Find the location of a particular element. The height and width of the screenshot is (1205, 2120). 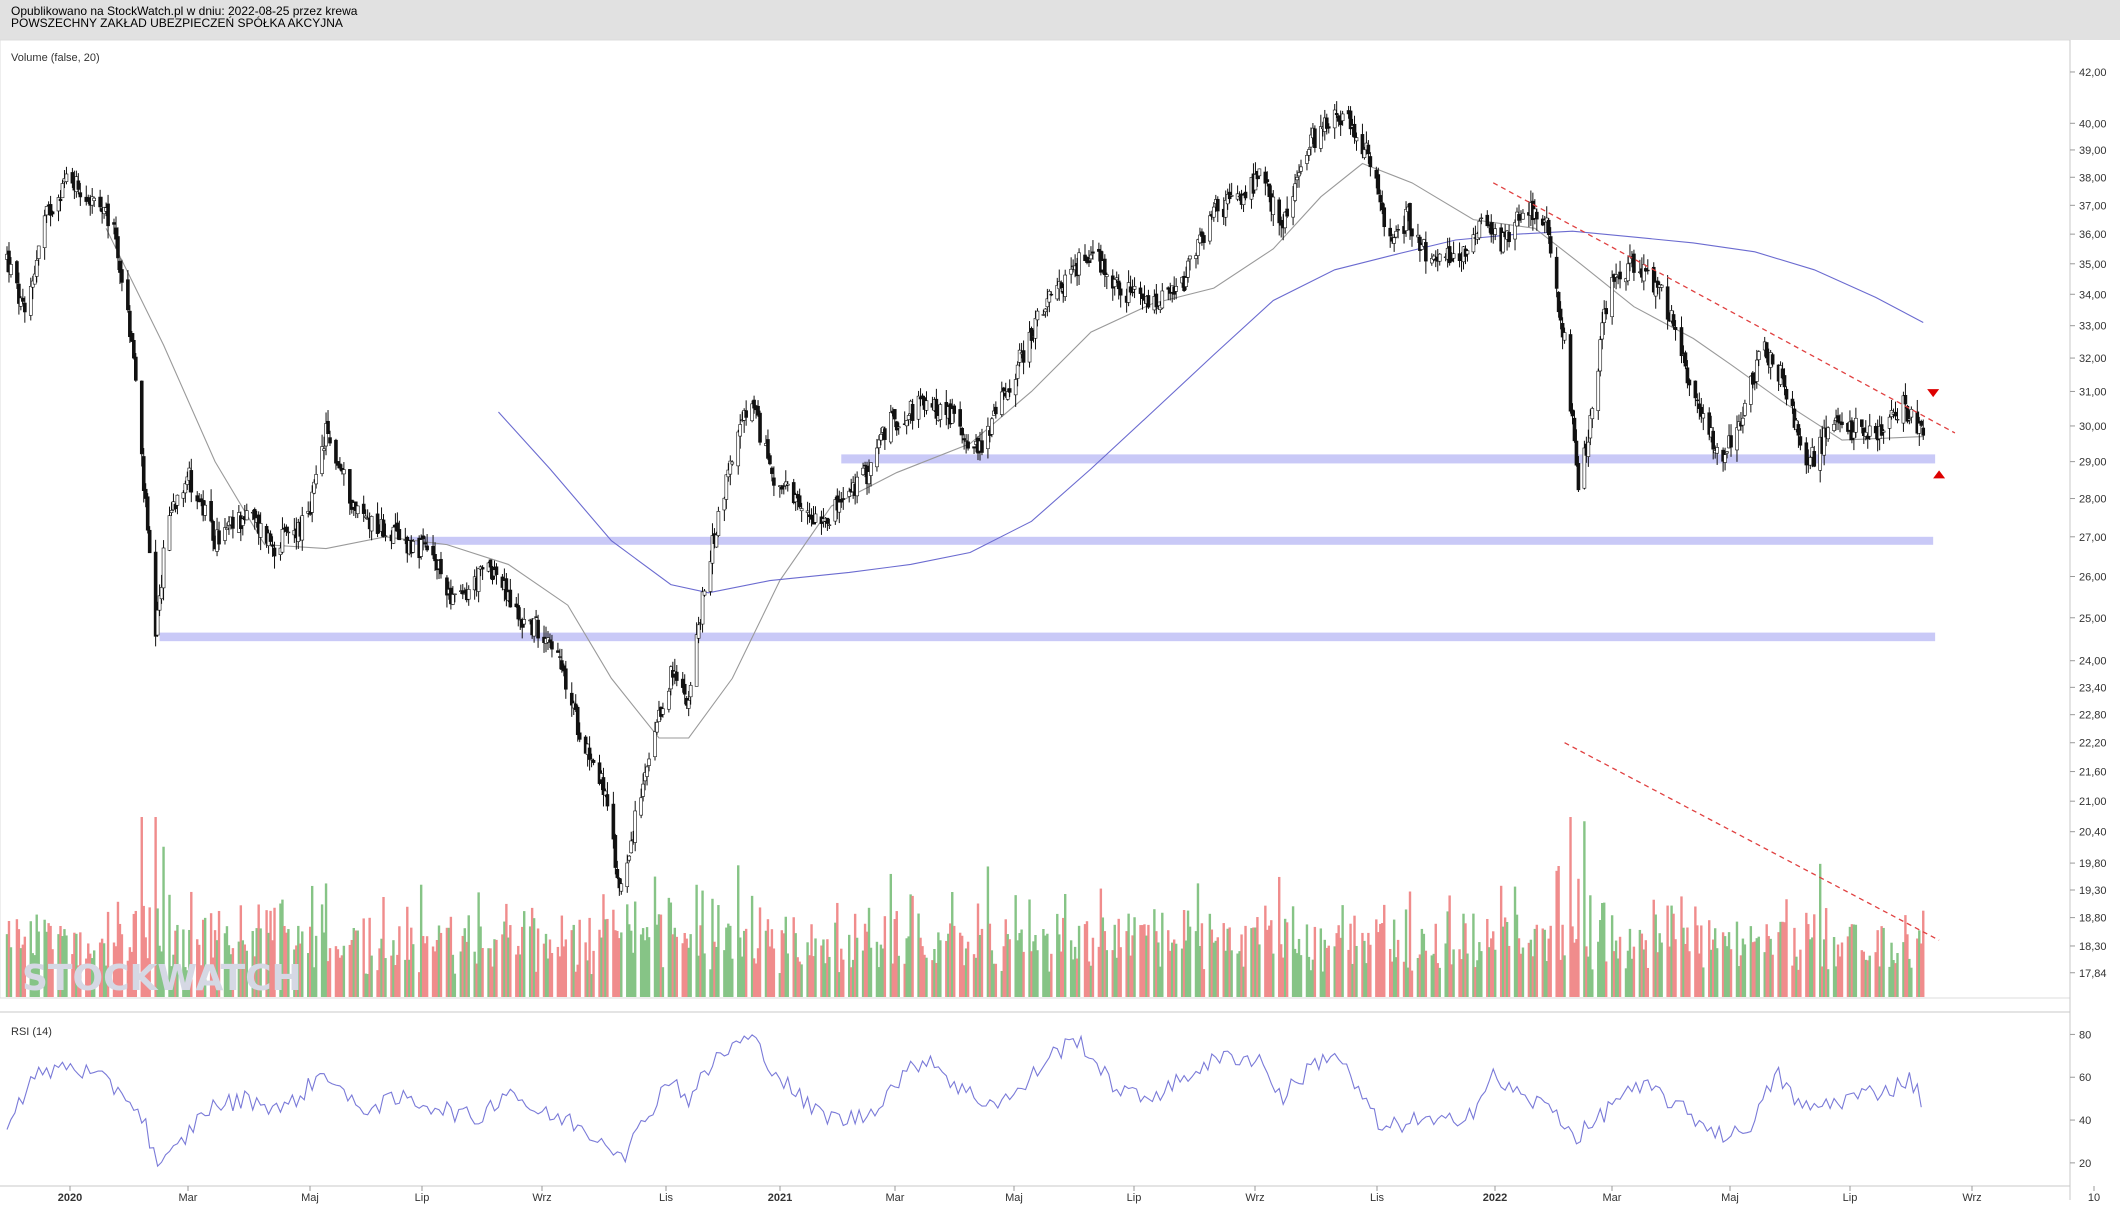

price-tick-label: 25,00 is located at coordinates (2093, 619).